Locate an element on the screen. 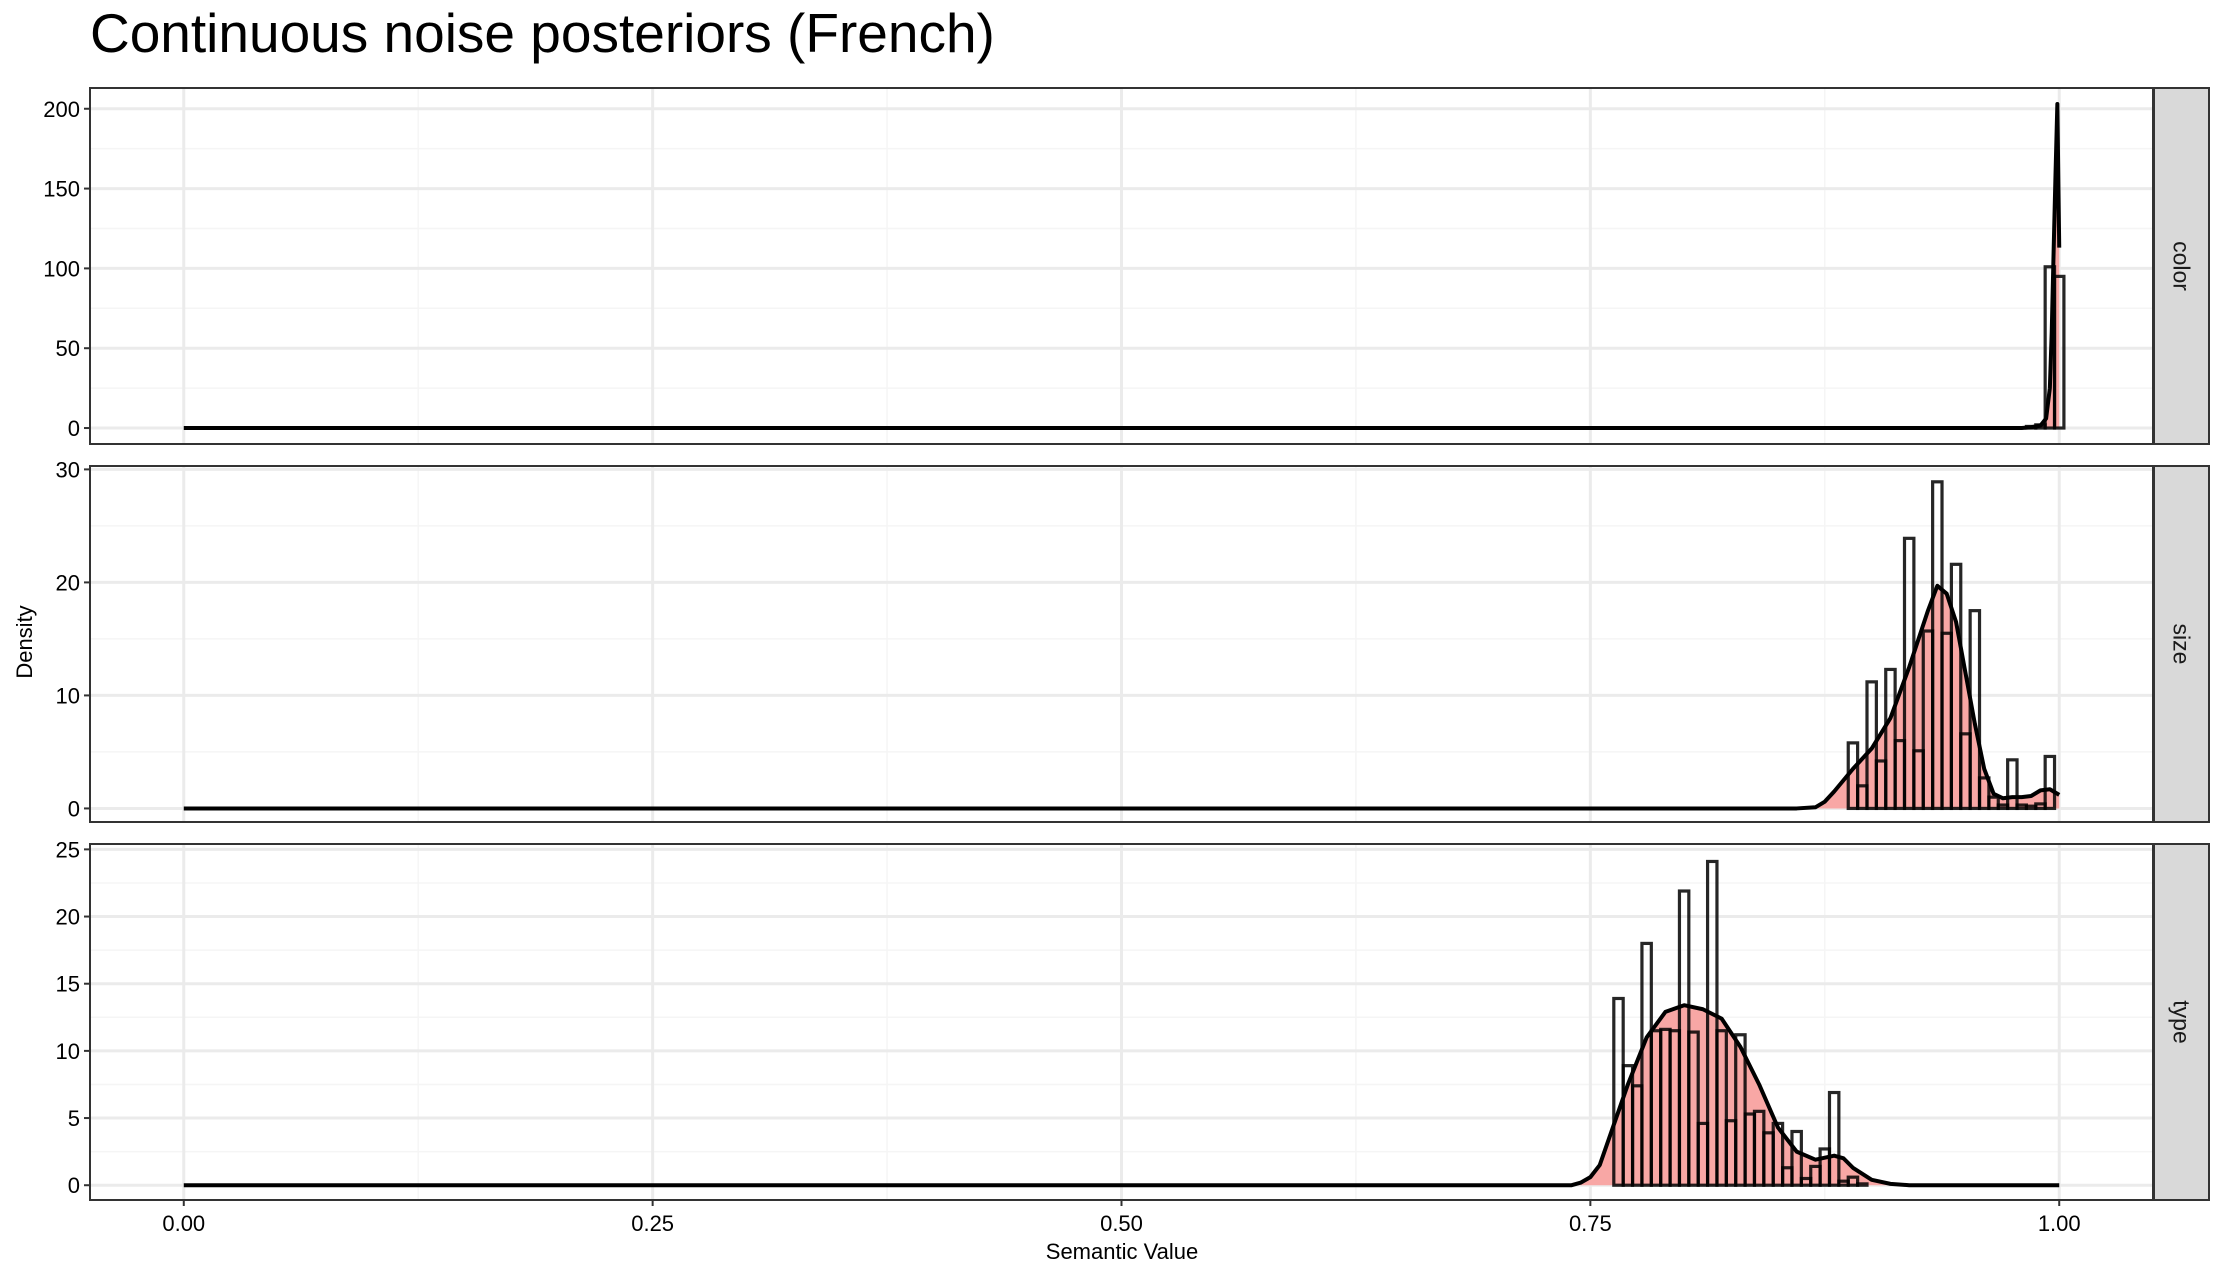 Image resolution: width=2216 pixels, height=1279 pixels. y-tick-label: 15 is located at coordinates (68, 984).